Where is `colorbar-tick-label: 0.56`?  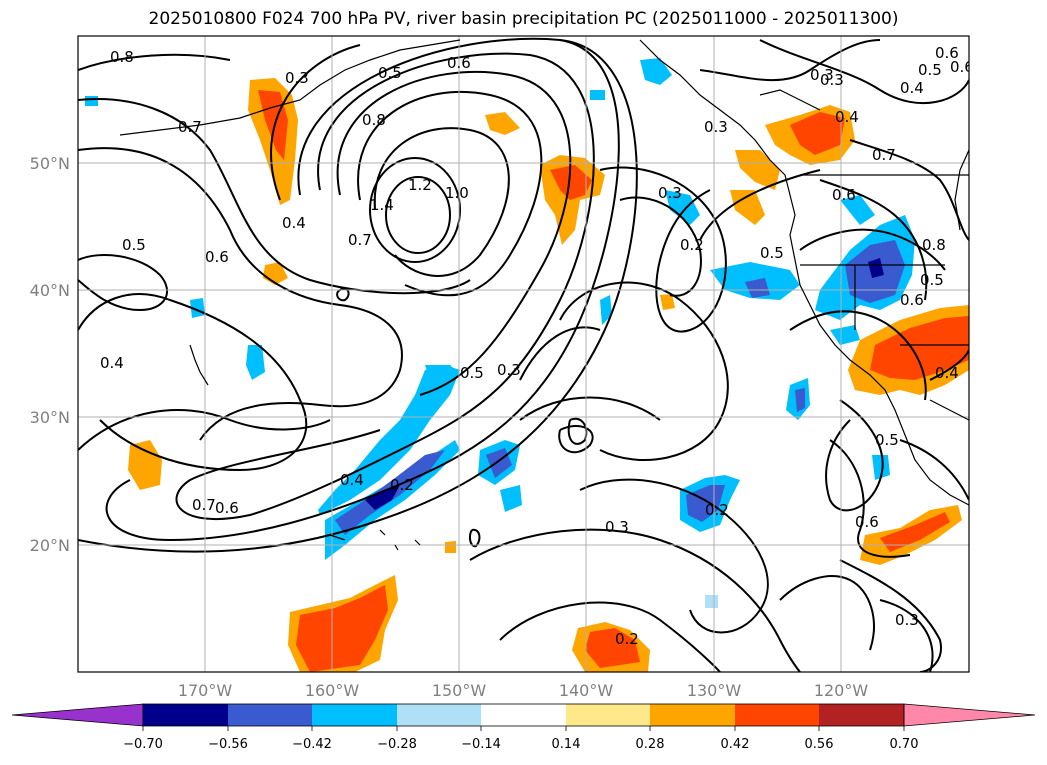 colorbar-tick-label: 0.56 is located at coordinates (819, 744).